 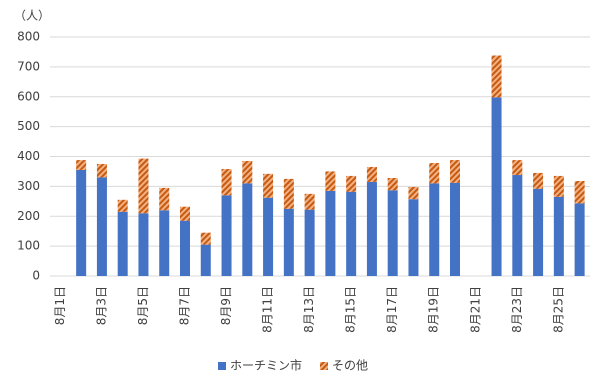 What do you see at coordinates (28, 37) in the screenshot?
I see `y-tick-label: 800` at bounding box center [28, 37].